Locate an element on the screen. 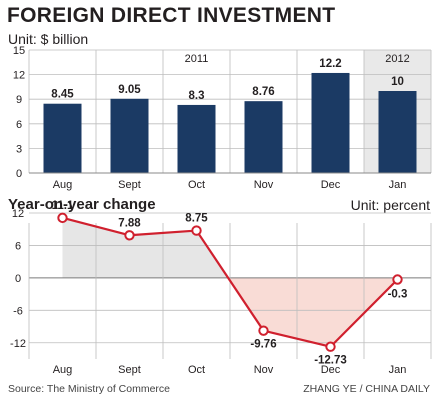 The image size is (438, 404). credit-note: ZHANG YE / CHINA DAILY is located at coordinates (366, 389).